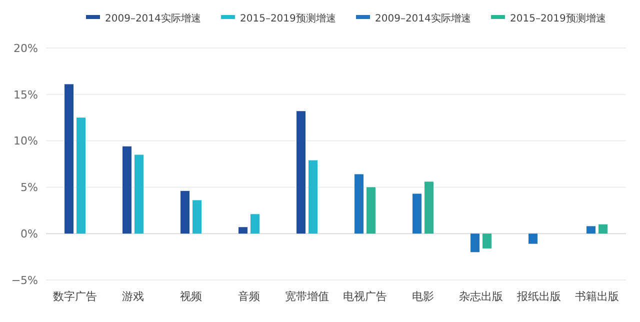 Image resolution: width=640 pixels, height=322 pixels. Describe the element at coordinates (24, 280) in the screenshot. I see `y-tick-label: −5%` at that location.